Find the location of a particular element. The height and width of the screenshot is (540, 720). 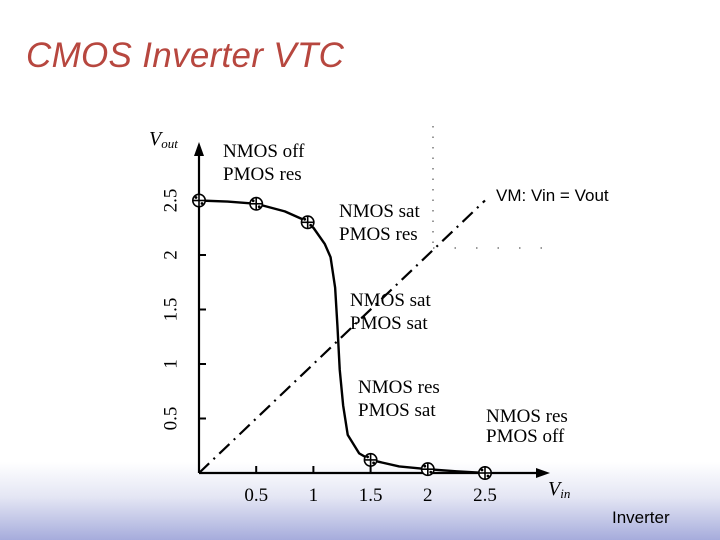

x-tick-label: 2.5 is located at coordinates (485, 495).